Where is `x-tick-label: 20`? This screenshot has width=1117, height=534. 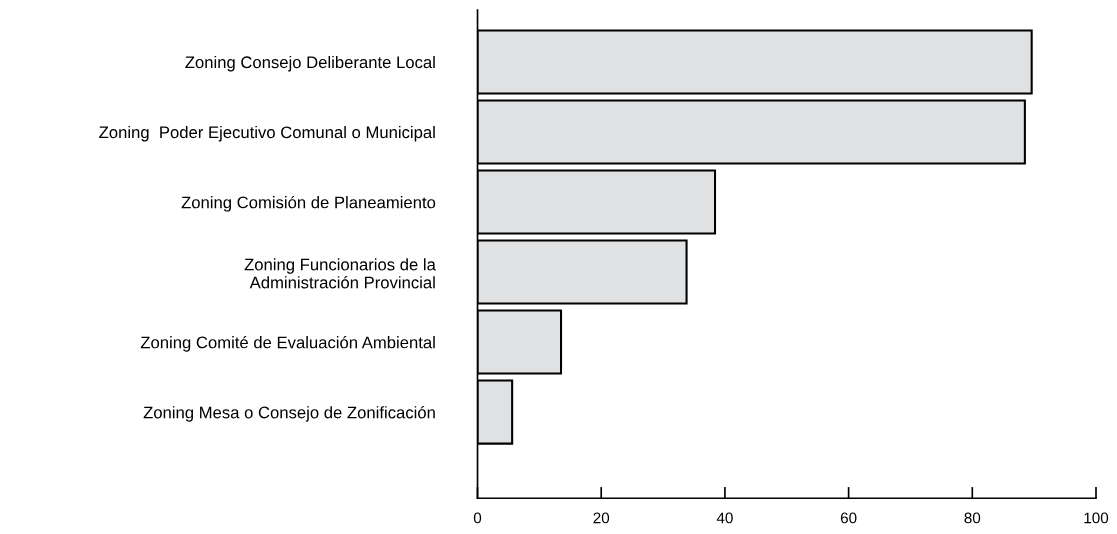 x-tick-label: 20 is located at coordinates (601, 518).